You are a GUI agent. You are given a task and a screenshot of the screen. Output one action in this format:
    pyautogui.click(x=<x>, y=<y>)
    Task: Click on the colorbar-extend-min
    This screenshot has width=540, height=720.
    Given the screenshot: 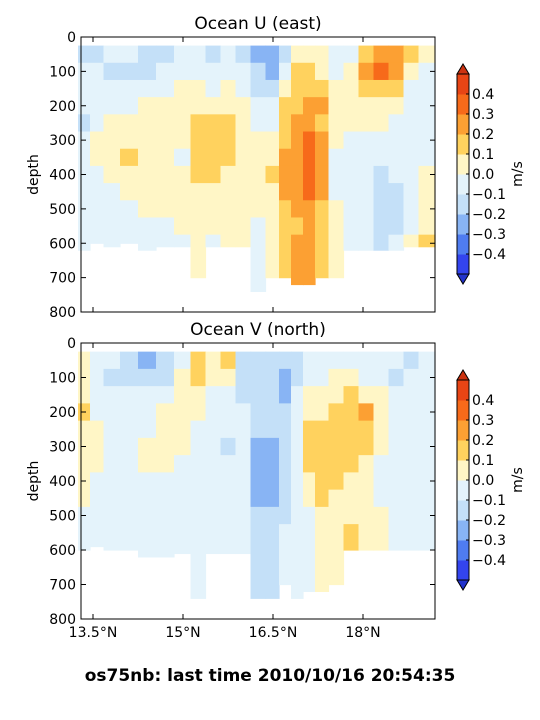 What is the action you would take?
    pyautogui.click(x=463, y=585)
    